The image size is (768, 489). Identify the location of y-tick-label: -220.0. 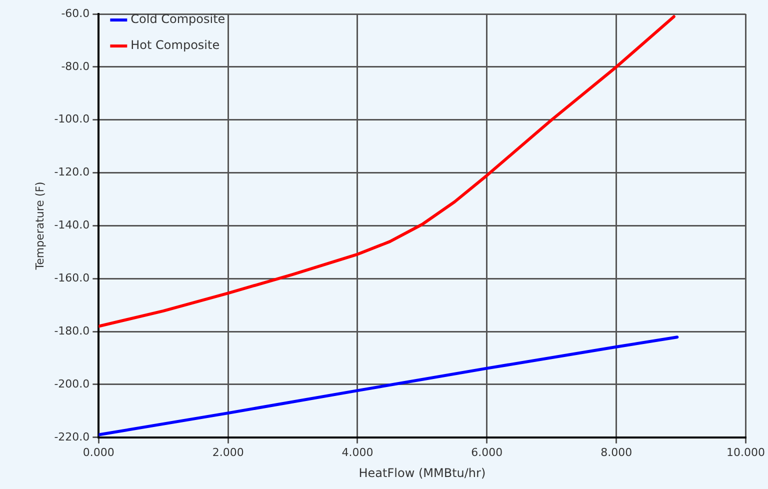
(72, 437).